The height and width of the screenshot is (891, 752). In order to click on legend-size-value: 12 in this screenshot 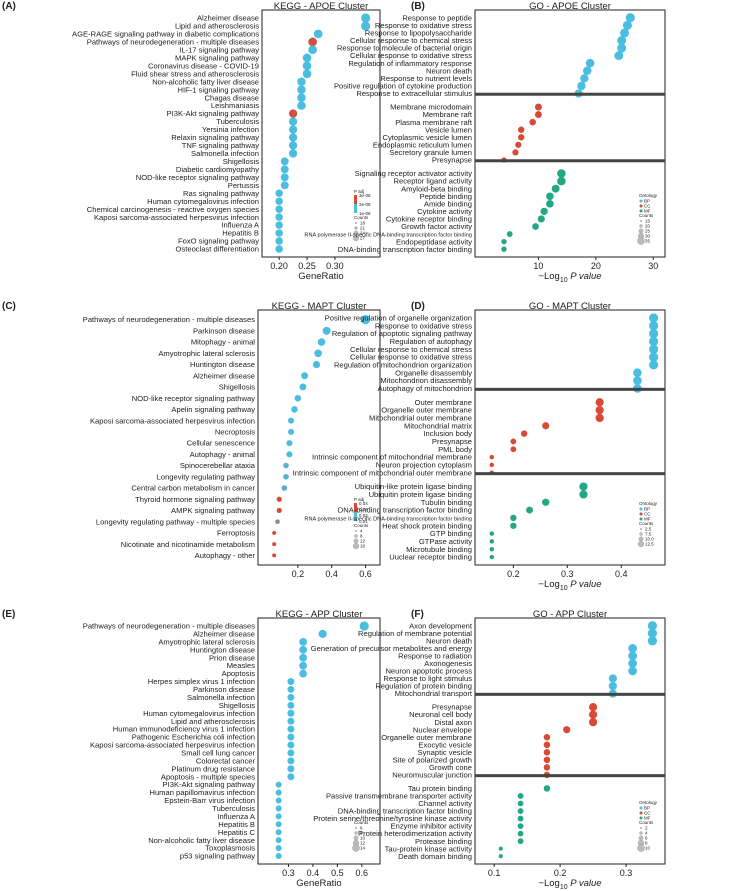, I will do `click(363, 843)`.